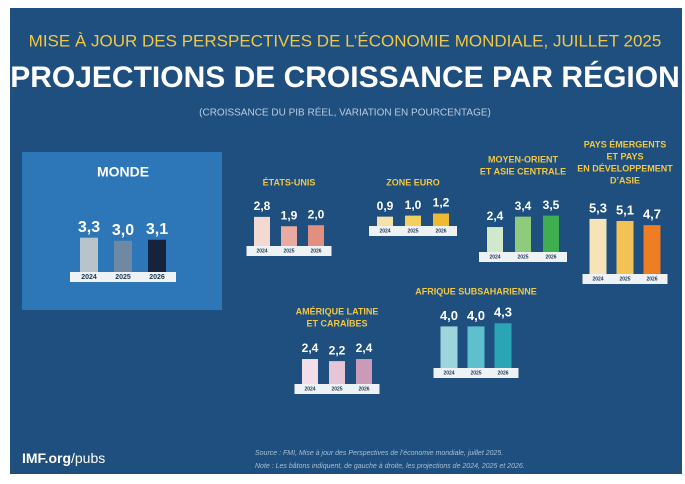  I want to click on value-label: 1,9, so click(289, 215).